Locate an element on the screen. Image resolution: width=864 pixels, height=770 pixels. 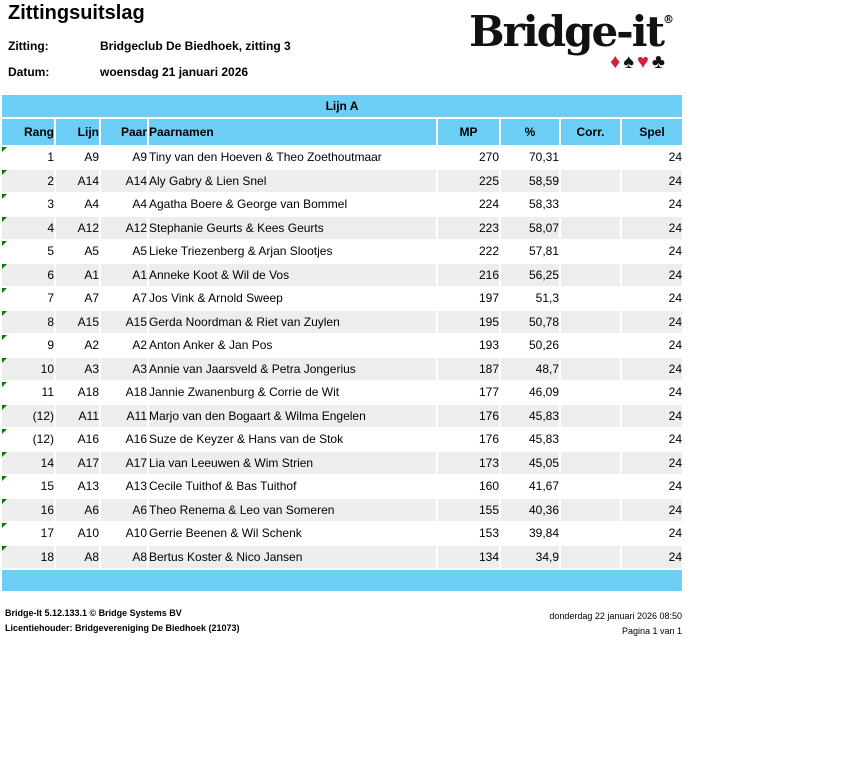
logo-wordmark-text: Bridge-it is located at coordinates (567, 31).